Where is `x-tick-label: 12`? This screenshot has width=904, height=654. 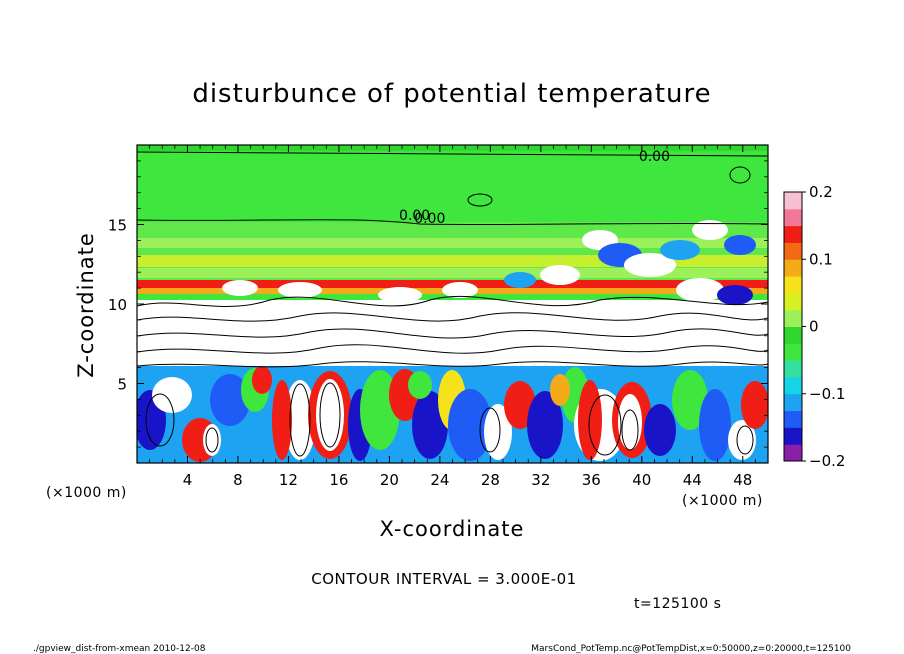
x-tick-label: 12 is located at coordinates (288, 480).